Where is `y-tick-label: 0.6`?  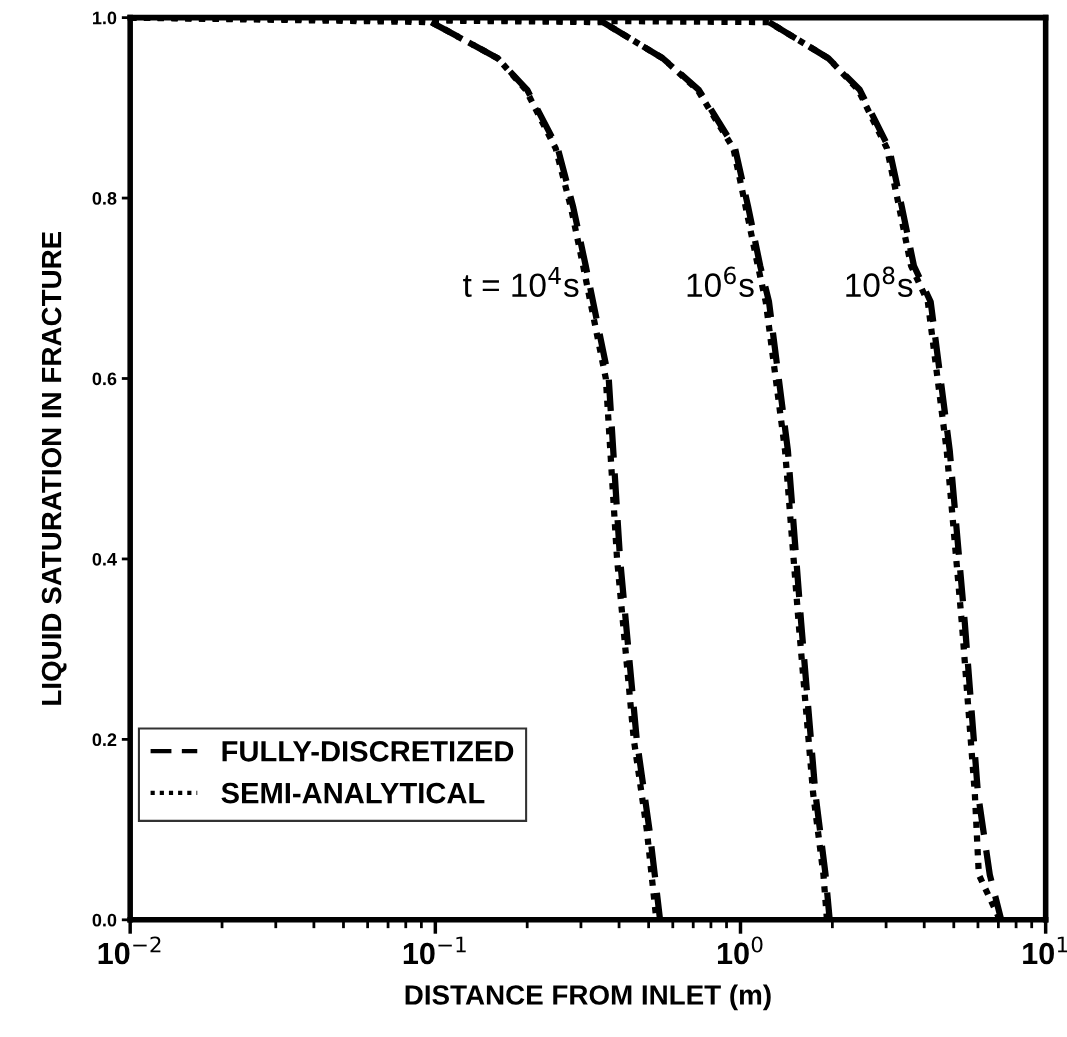
y-tick-label: 0.6 is located at coordinates (104, 379).